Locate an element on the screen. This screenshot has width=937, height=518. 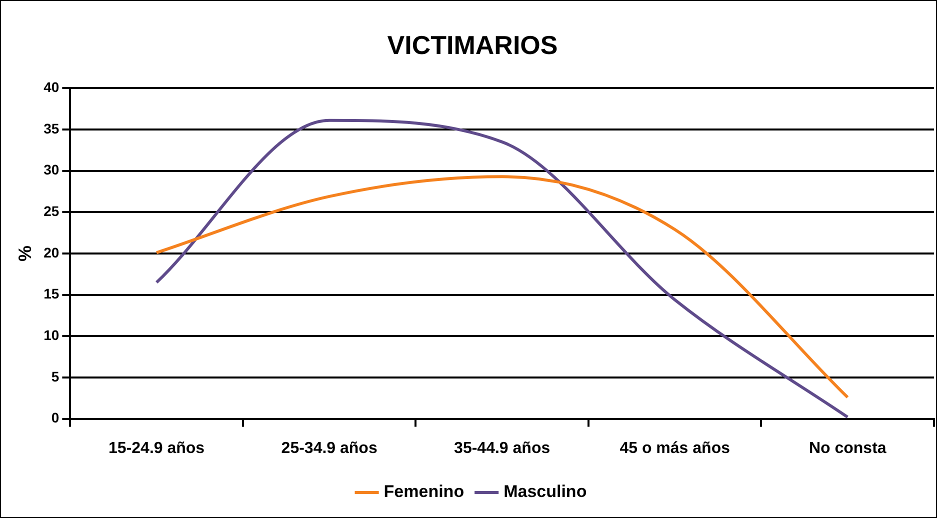
y-tick-label: 40 is located at coordinates (52, 87).